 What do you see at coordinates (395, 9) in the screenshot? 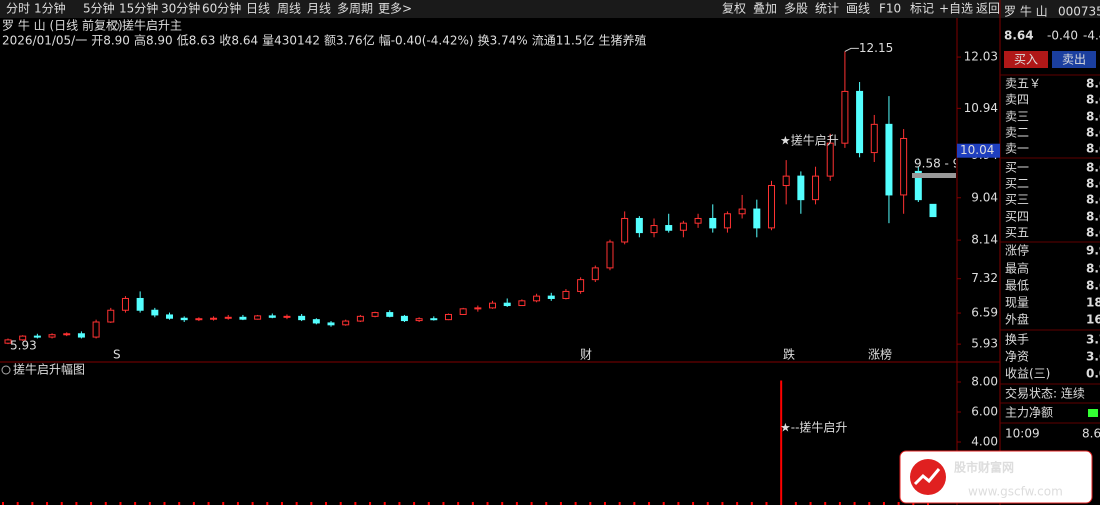
I see `toolbar-tab: 更多>` at bounding box center [395, 9].